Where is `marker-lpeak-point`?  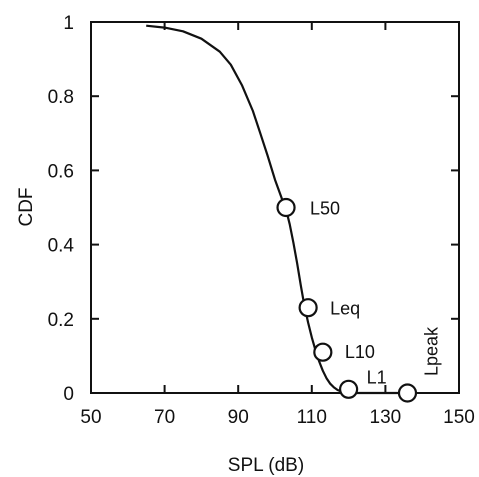 marker-lpeak-point is located at coordinates (407, 393).